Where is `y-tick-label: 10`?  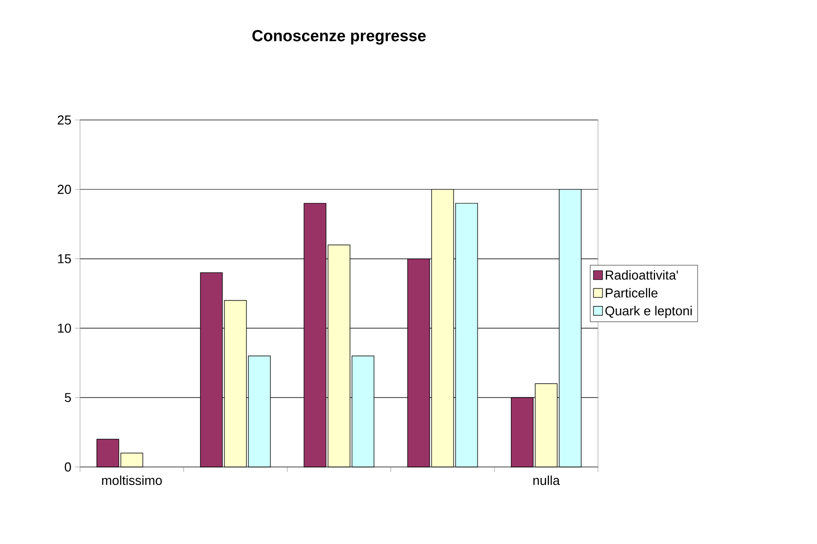 y-tick-label: 10 is located at coordinates (64, 328).